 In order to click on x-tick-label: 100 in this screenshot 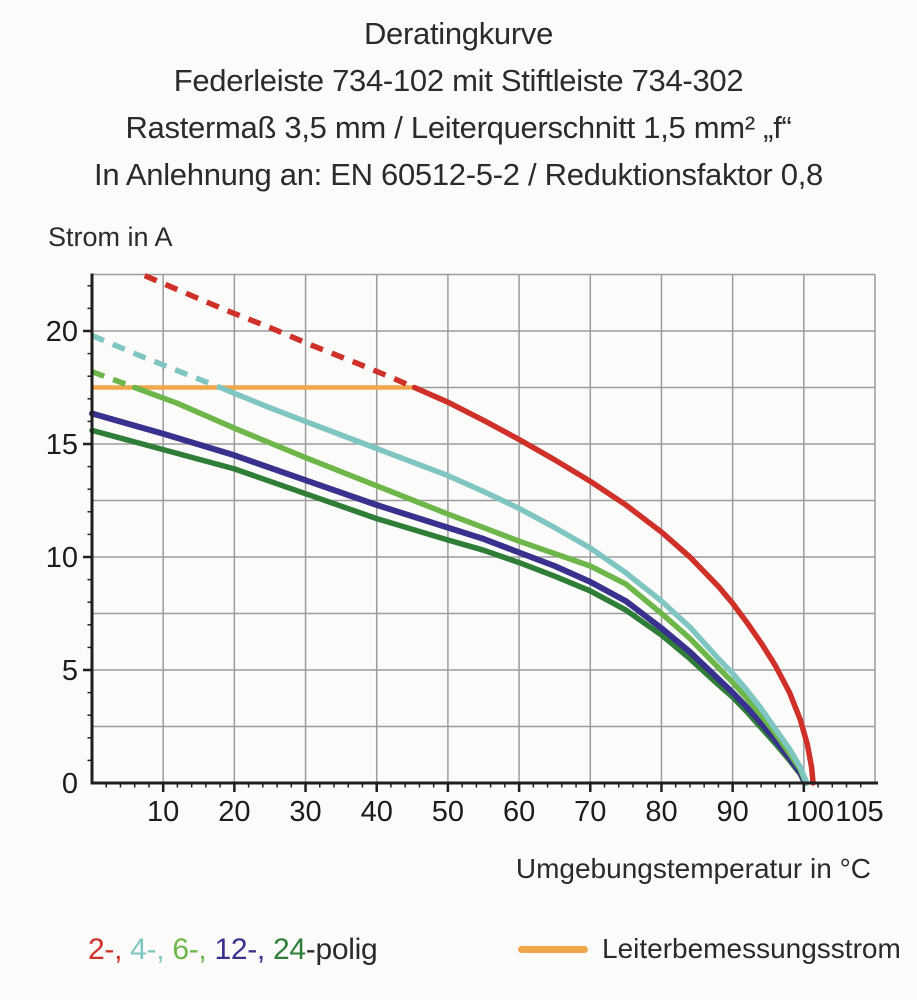, I will do `click(810, 812)`.